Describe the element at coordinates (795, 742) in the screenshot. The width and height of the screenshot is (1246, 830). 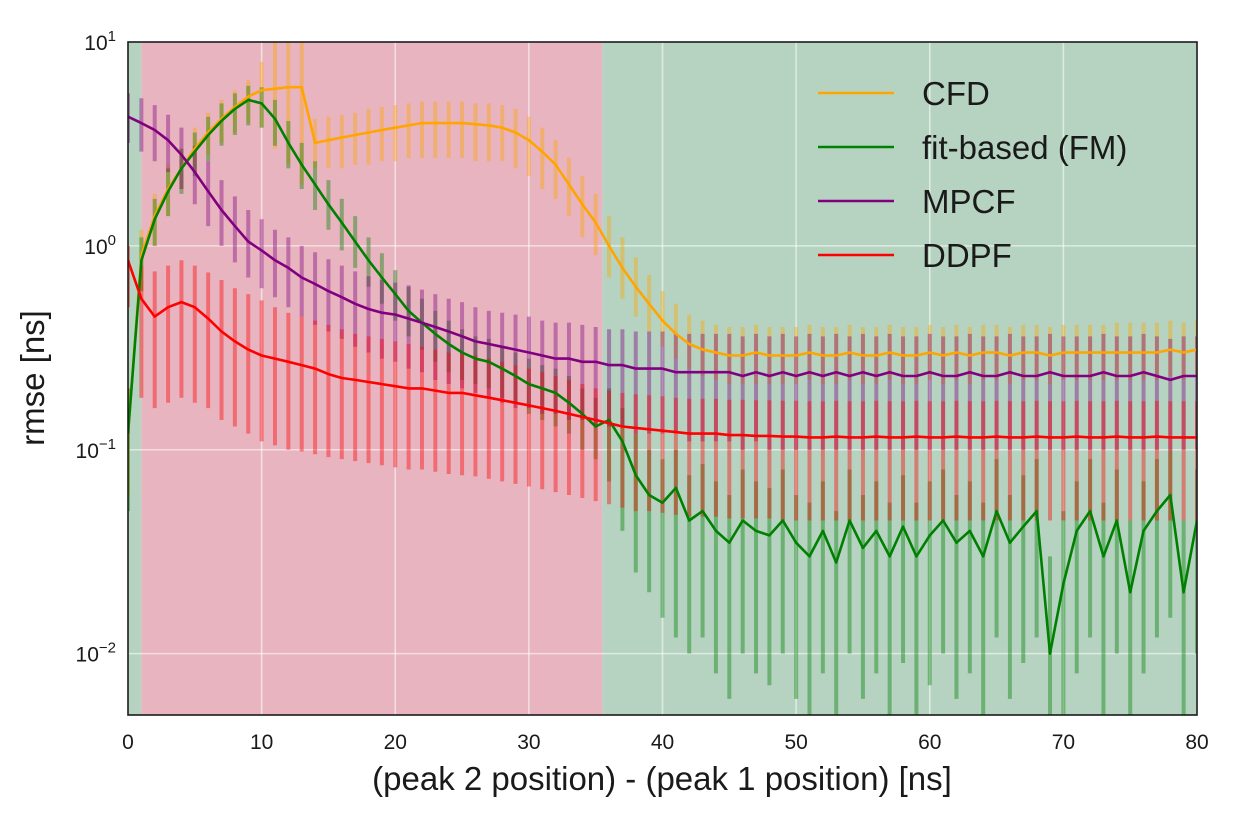
I see `x-tick-label: 50` at that location.